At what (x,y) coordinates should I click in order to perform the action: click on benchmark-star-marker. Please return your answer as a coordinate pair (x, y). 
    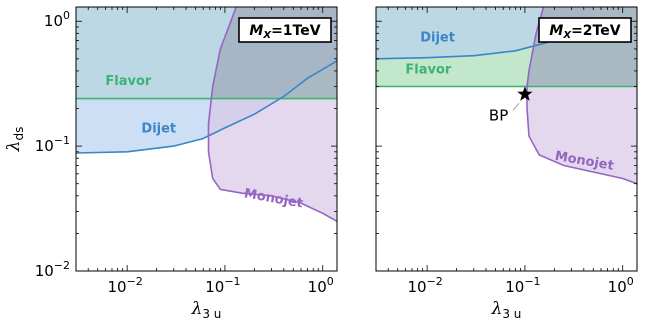
    Looking at the image, I should click on (525, 93).